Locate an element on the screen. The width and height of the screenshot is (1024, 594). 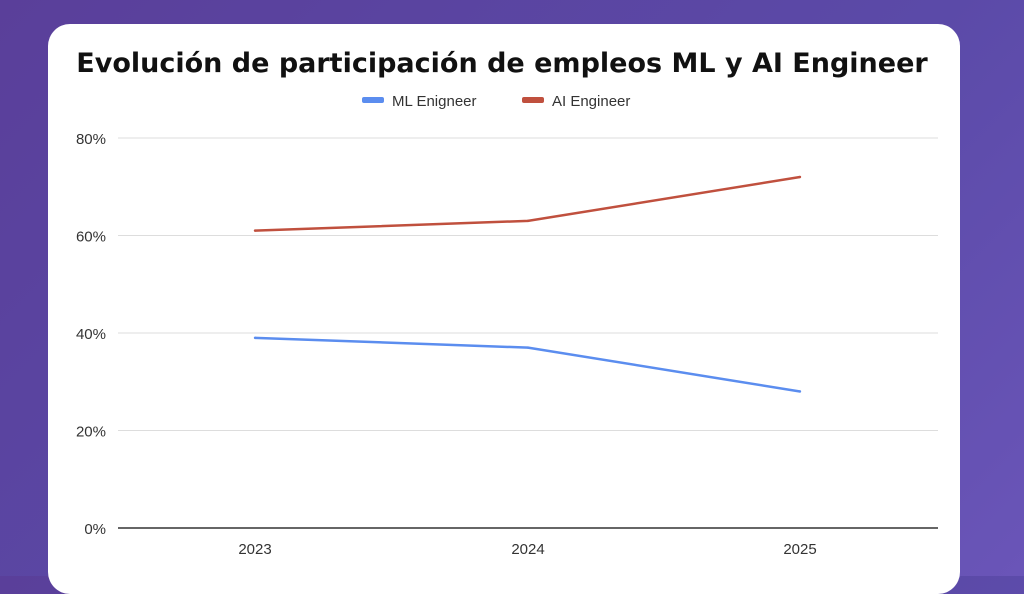
y-tick-label: 0% is located at coordinates (95, 529).